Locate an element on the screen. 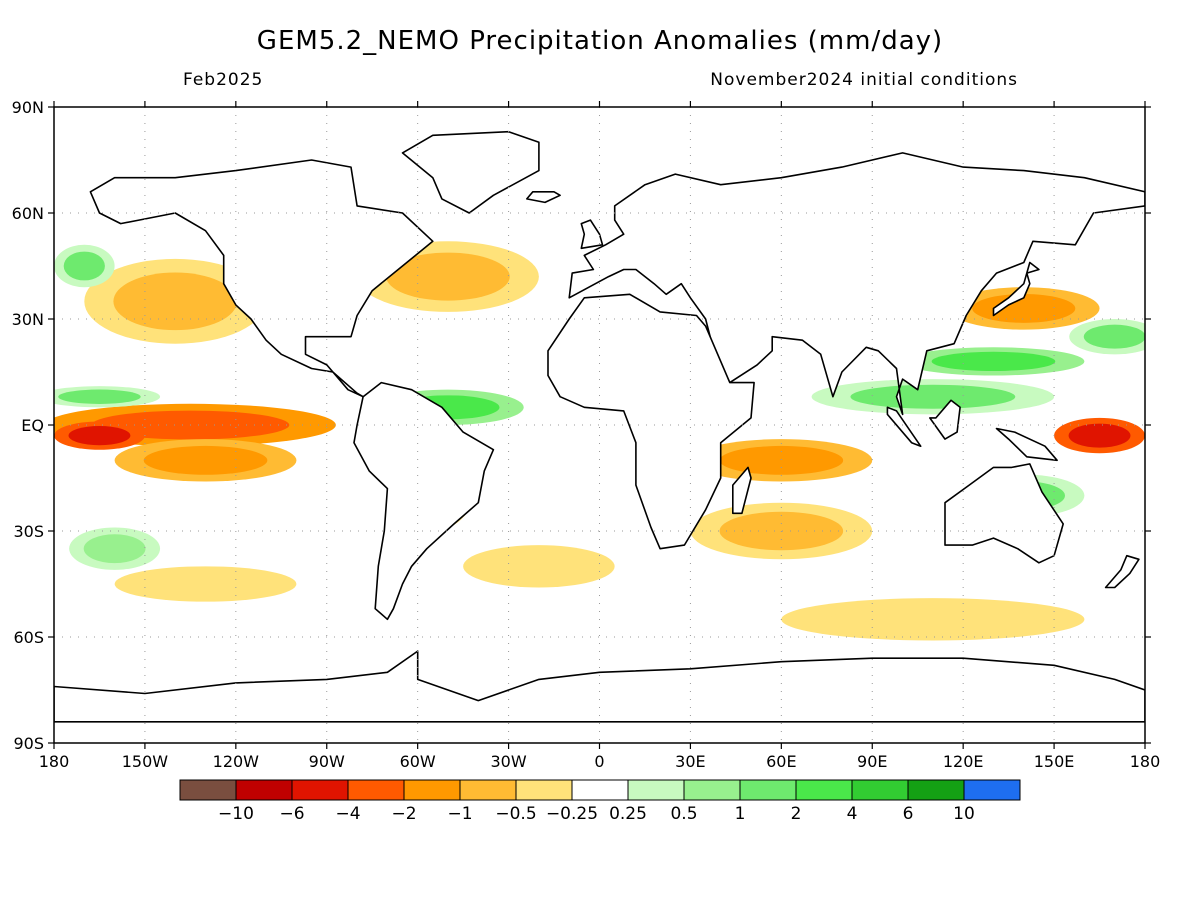  lon-tick-label: 120E is located at coordinates (963, 761).